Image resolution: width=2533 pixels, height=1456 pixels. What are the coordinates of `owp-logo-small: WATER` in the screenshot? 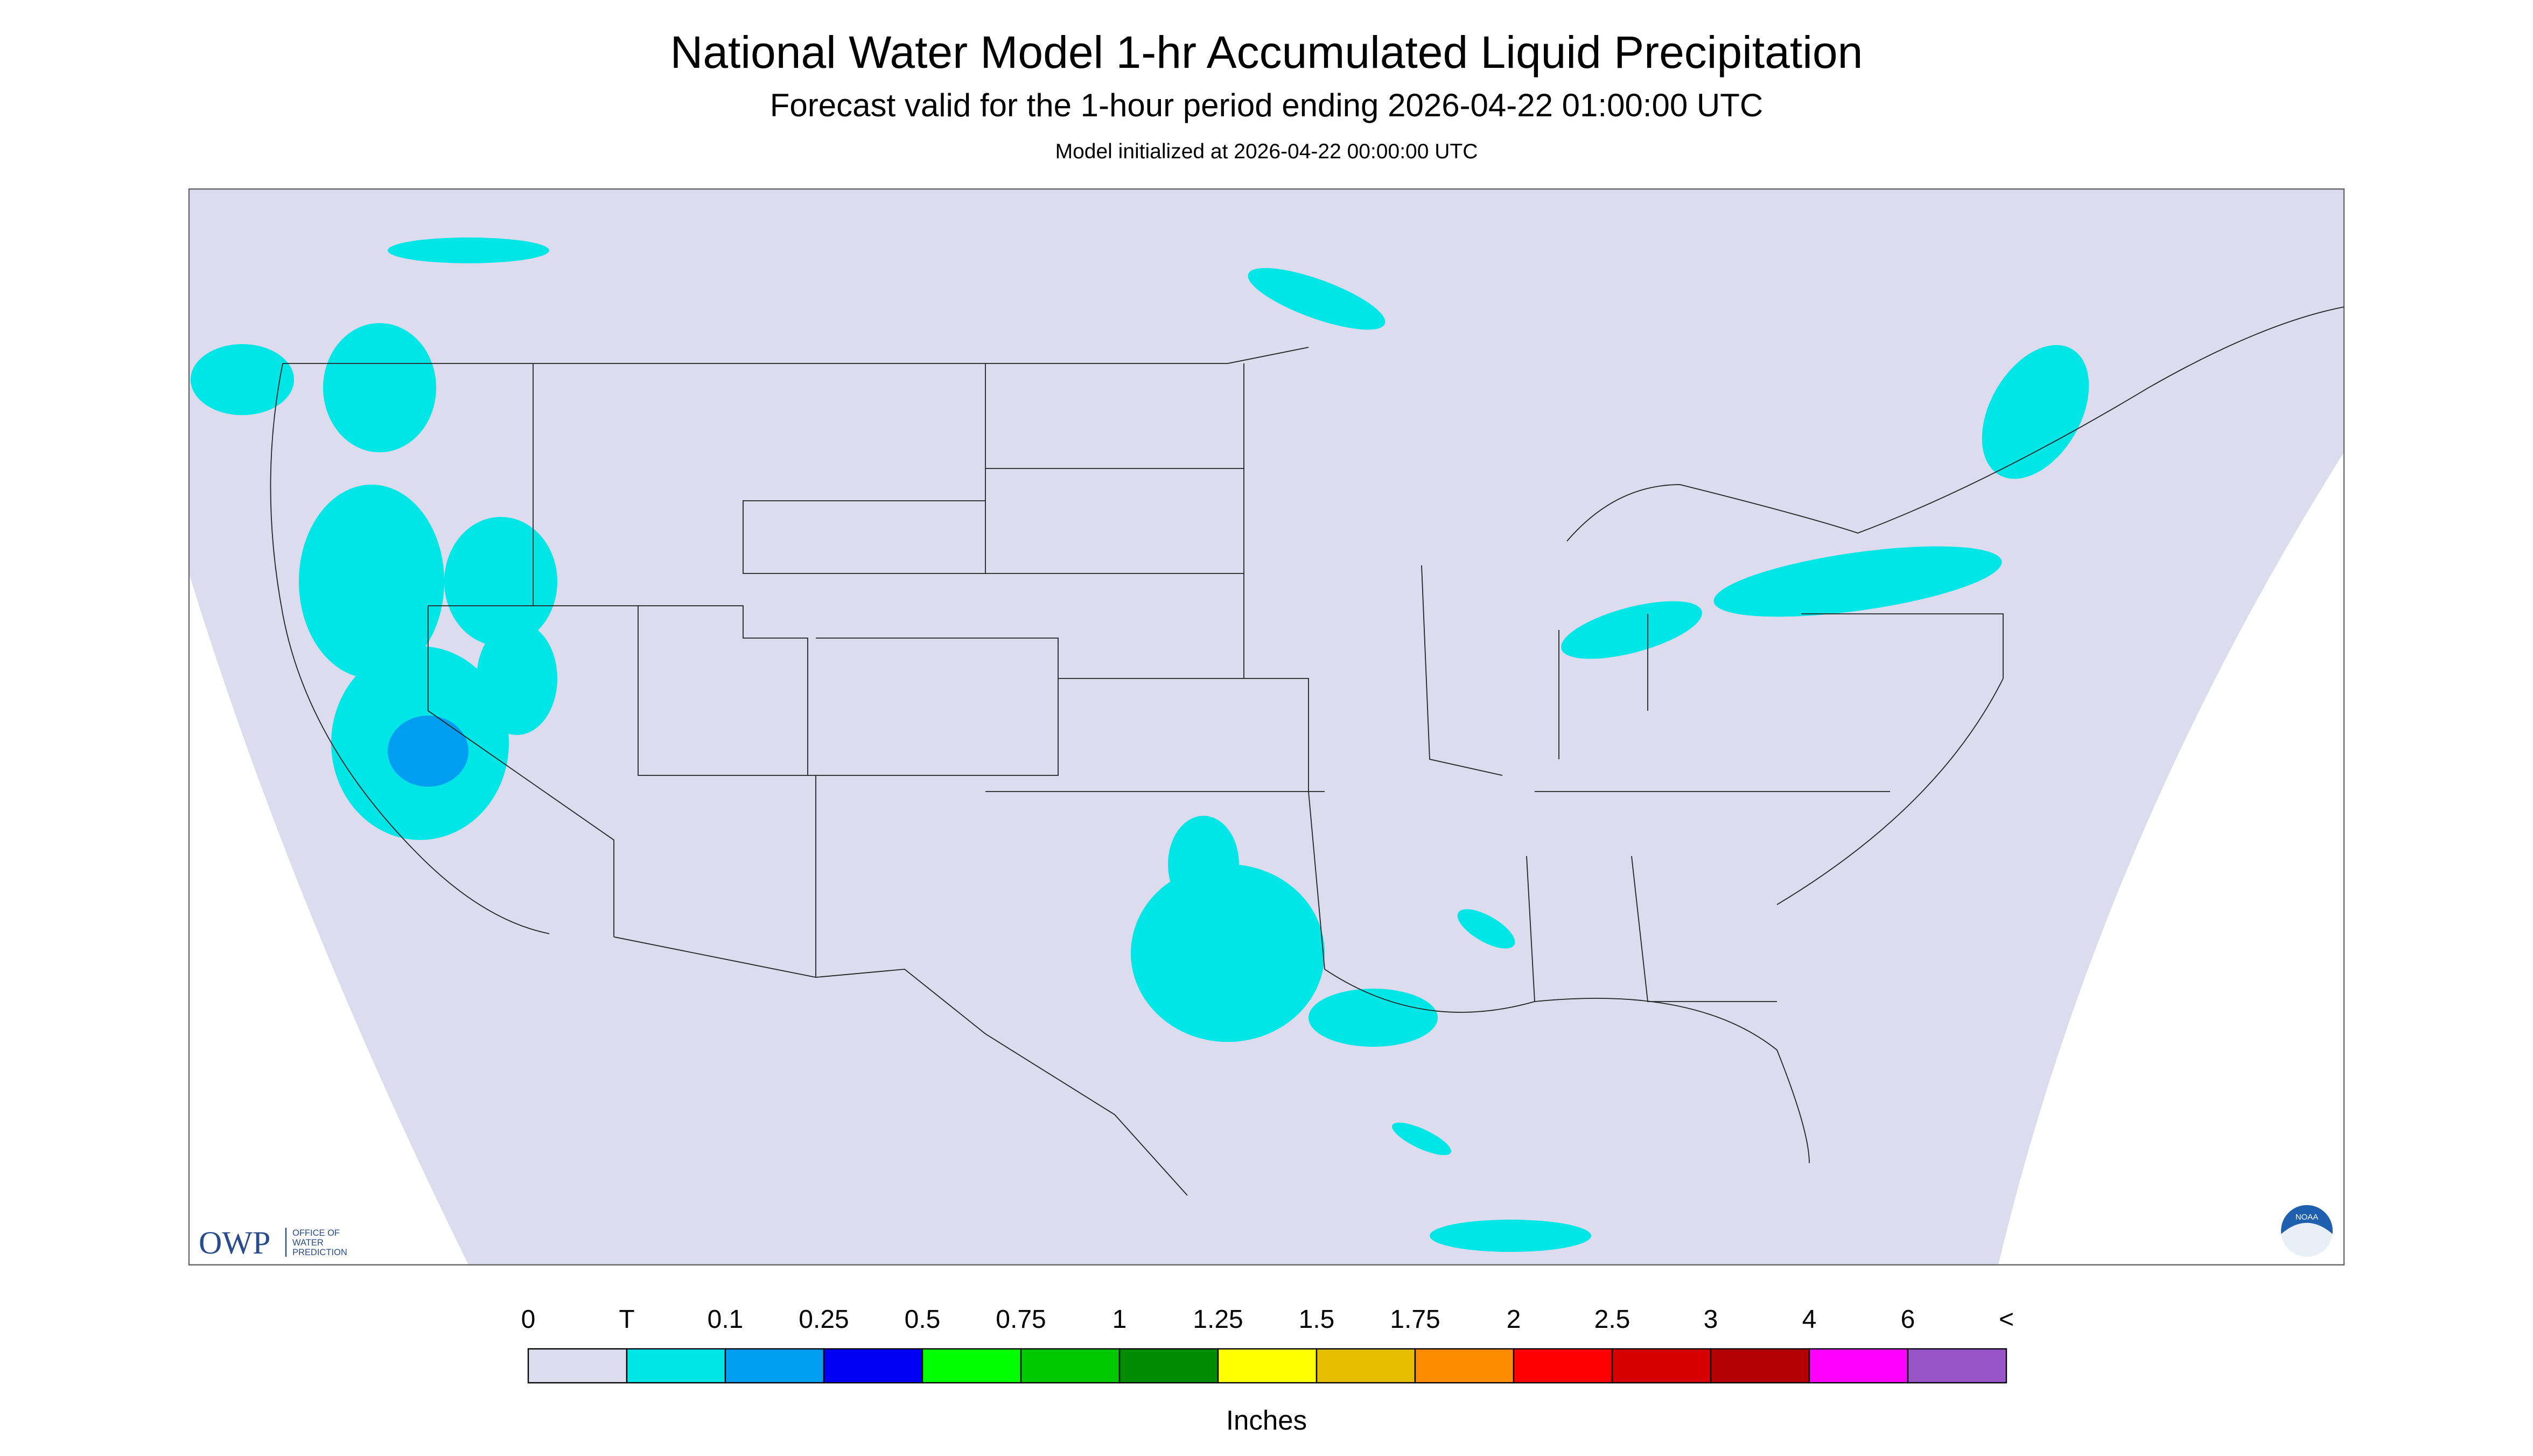 It's located at (308, 1243).